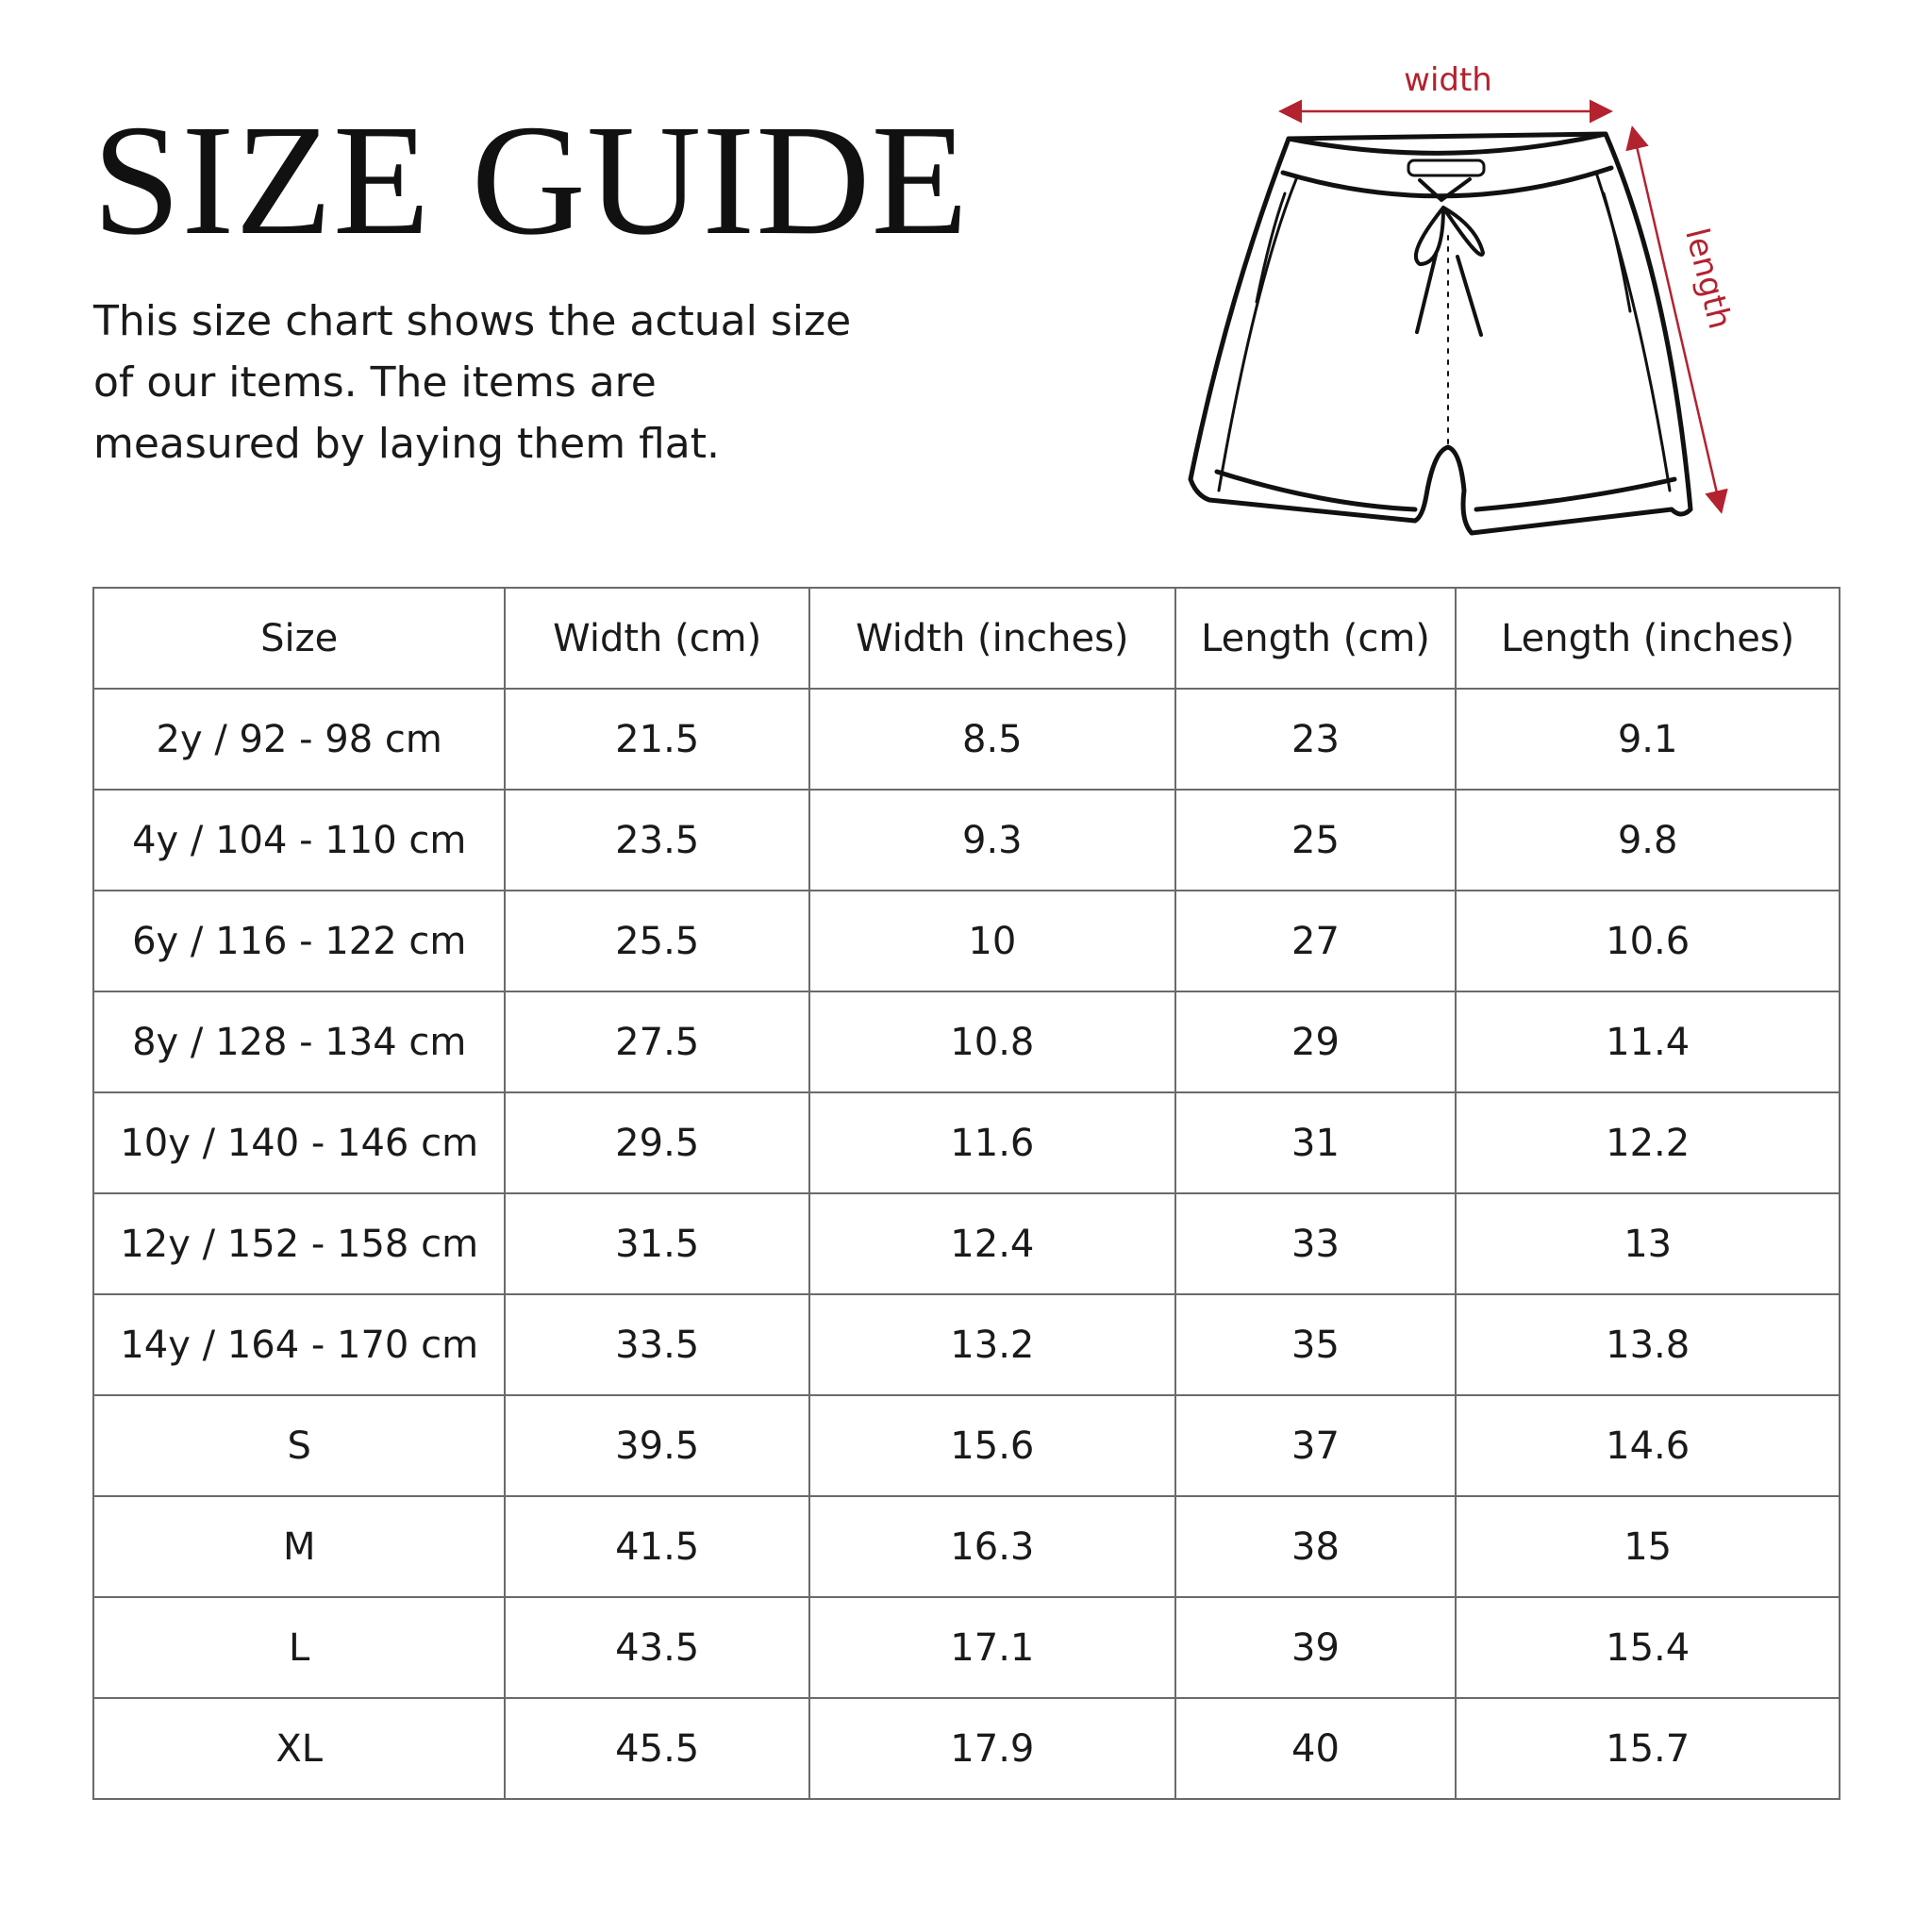 Image resolution: width=1932 pixels, height=1932 pixels. Describe the element at coordinates (658, 1547) in the screenshot. I see `cell-width-cm: 41.5` at that location.